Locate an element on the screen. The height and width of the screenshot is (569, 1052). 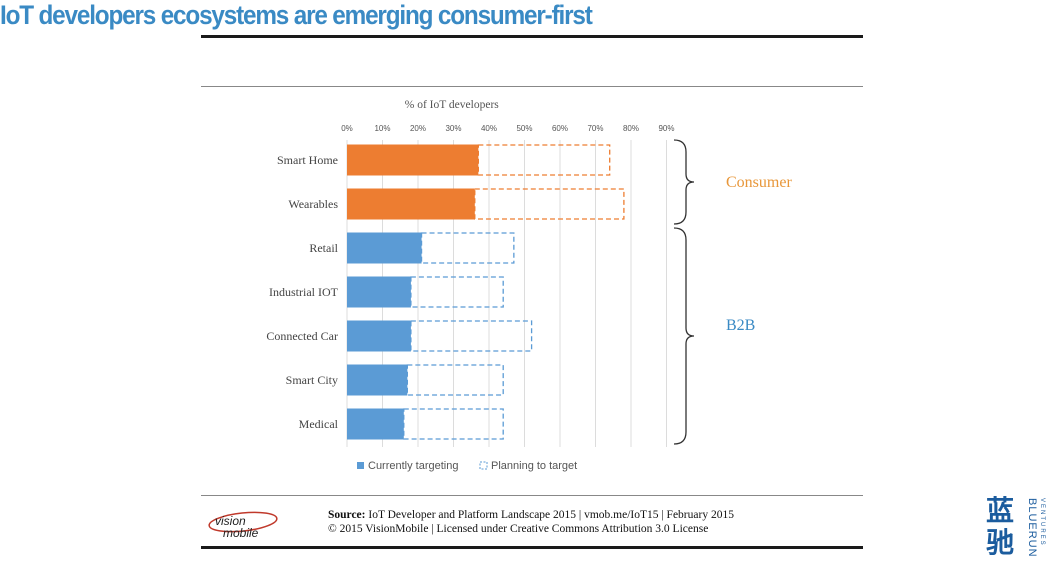
title-rule is located at coordinates (532, 86).